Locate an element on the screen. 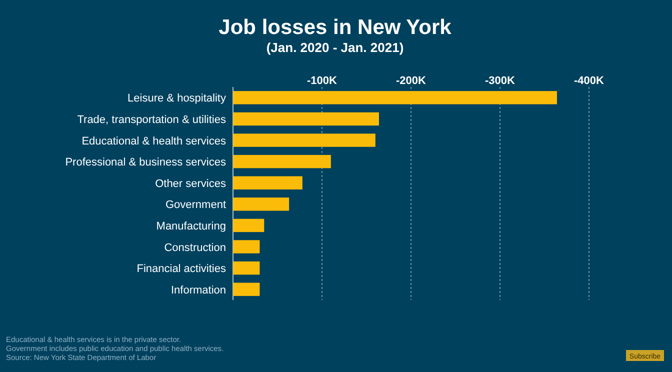 Image resolution: width=672 pixels, height=372 pixels. x-tick-label: -200K is located at coordinates (411, 81).